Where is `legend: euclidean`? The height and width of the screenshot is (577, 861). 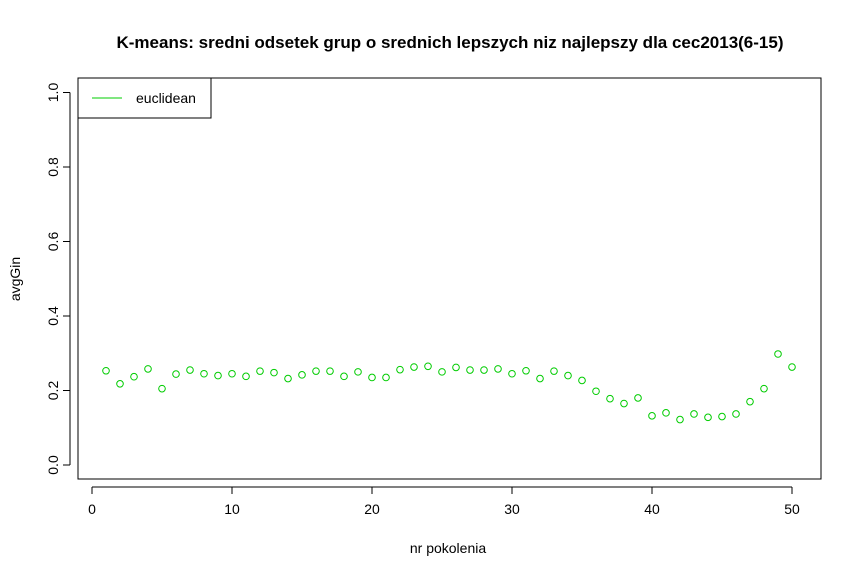
legend: euclidean is located at coordinates (144, 98).